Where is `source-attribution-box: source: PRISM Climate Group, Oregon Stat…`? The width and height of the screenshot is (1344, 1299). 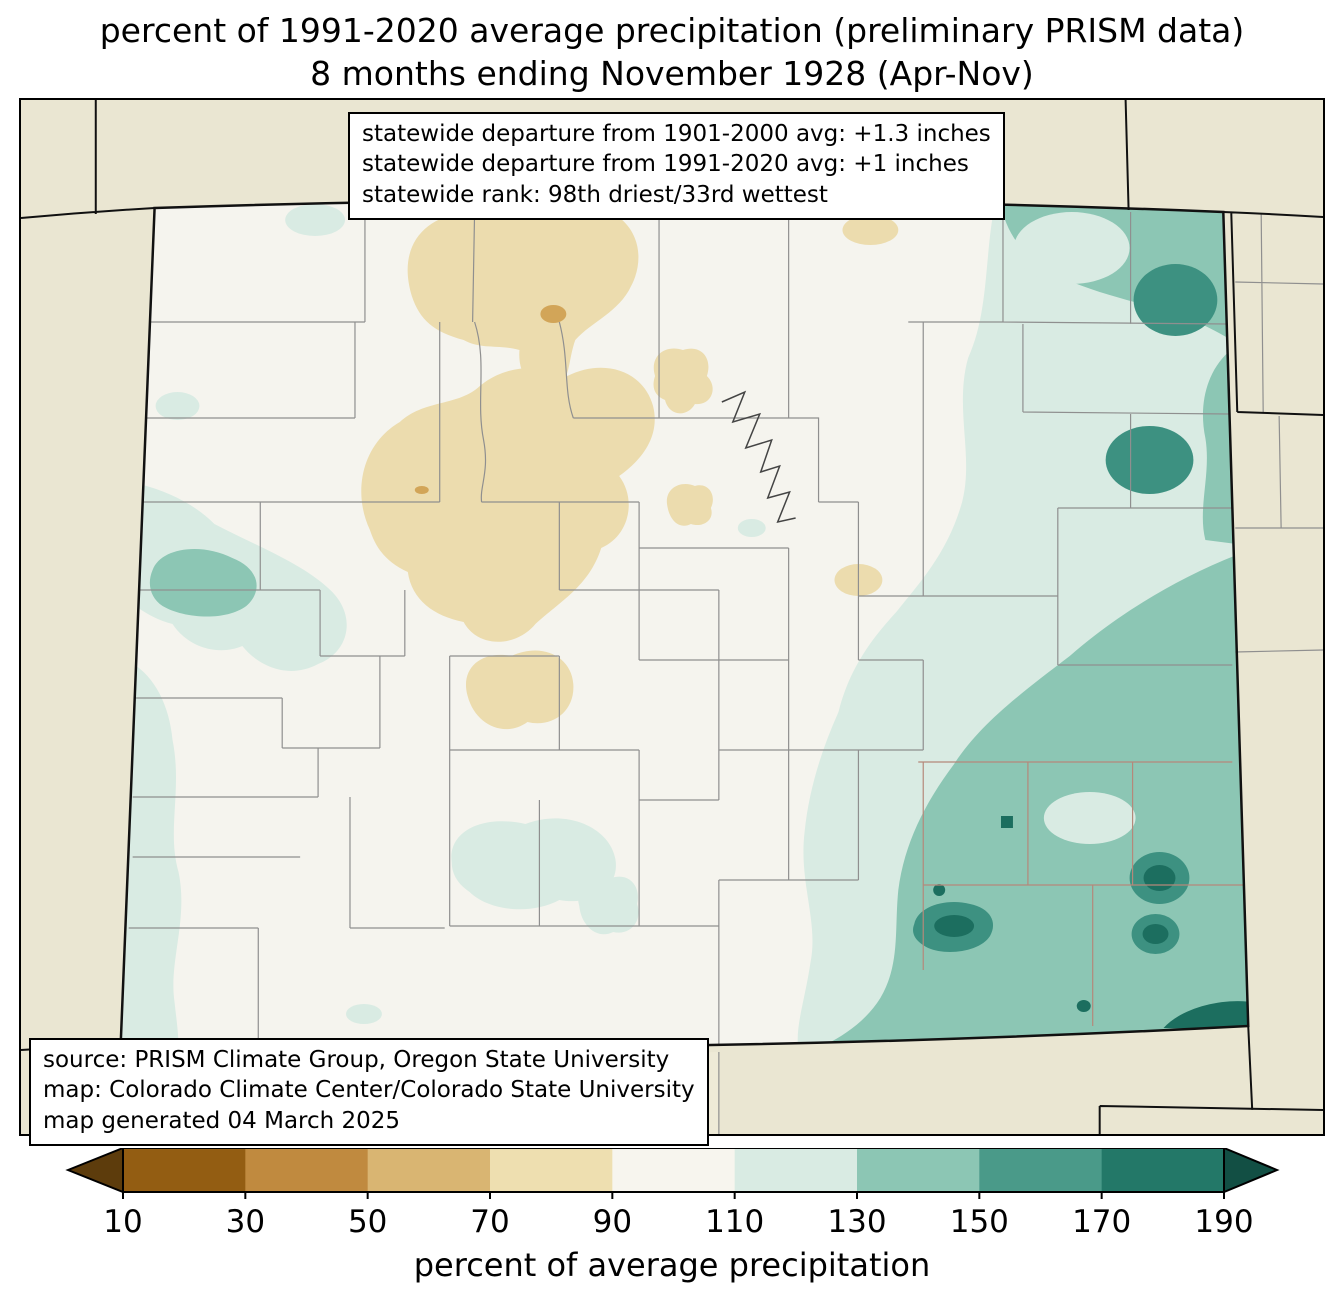 source-attribution-box: source: PRISM Climate Group, Oregon Stat… is located at coordinates (369, 1091).